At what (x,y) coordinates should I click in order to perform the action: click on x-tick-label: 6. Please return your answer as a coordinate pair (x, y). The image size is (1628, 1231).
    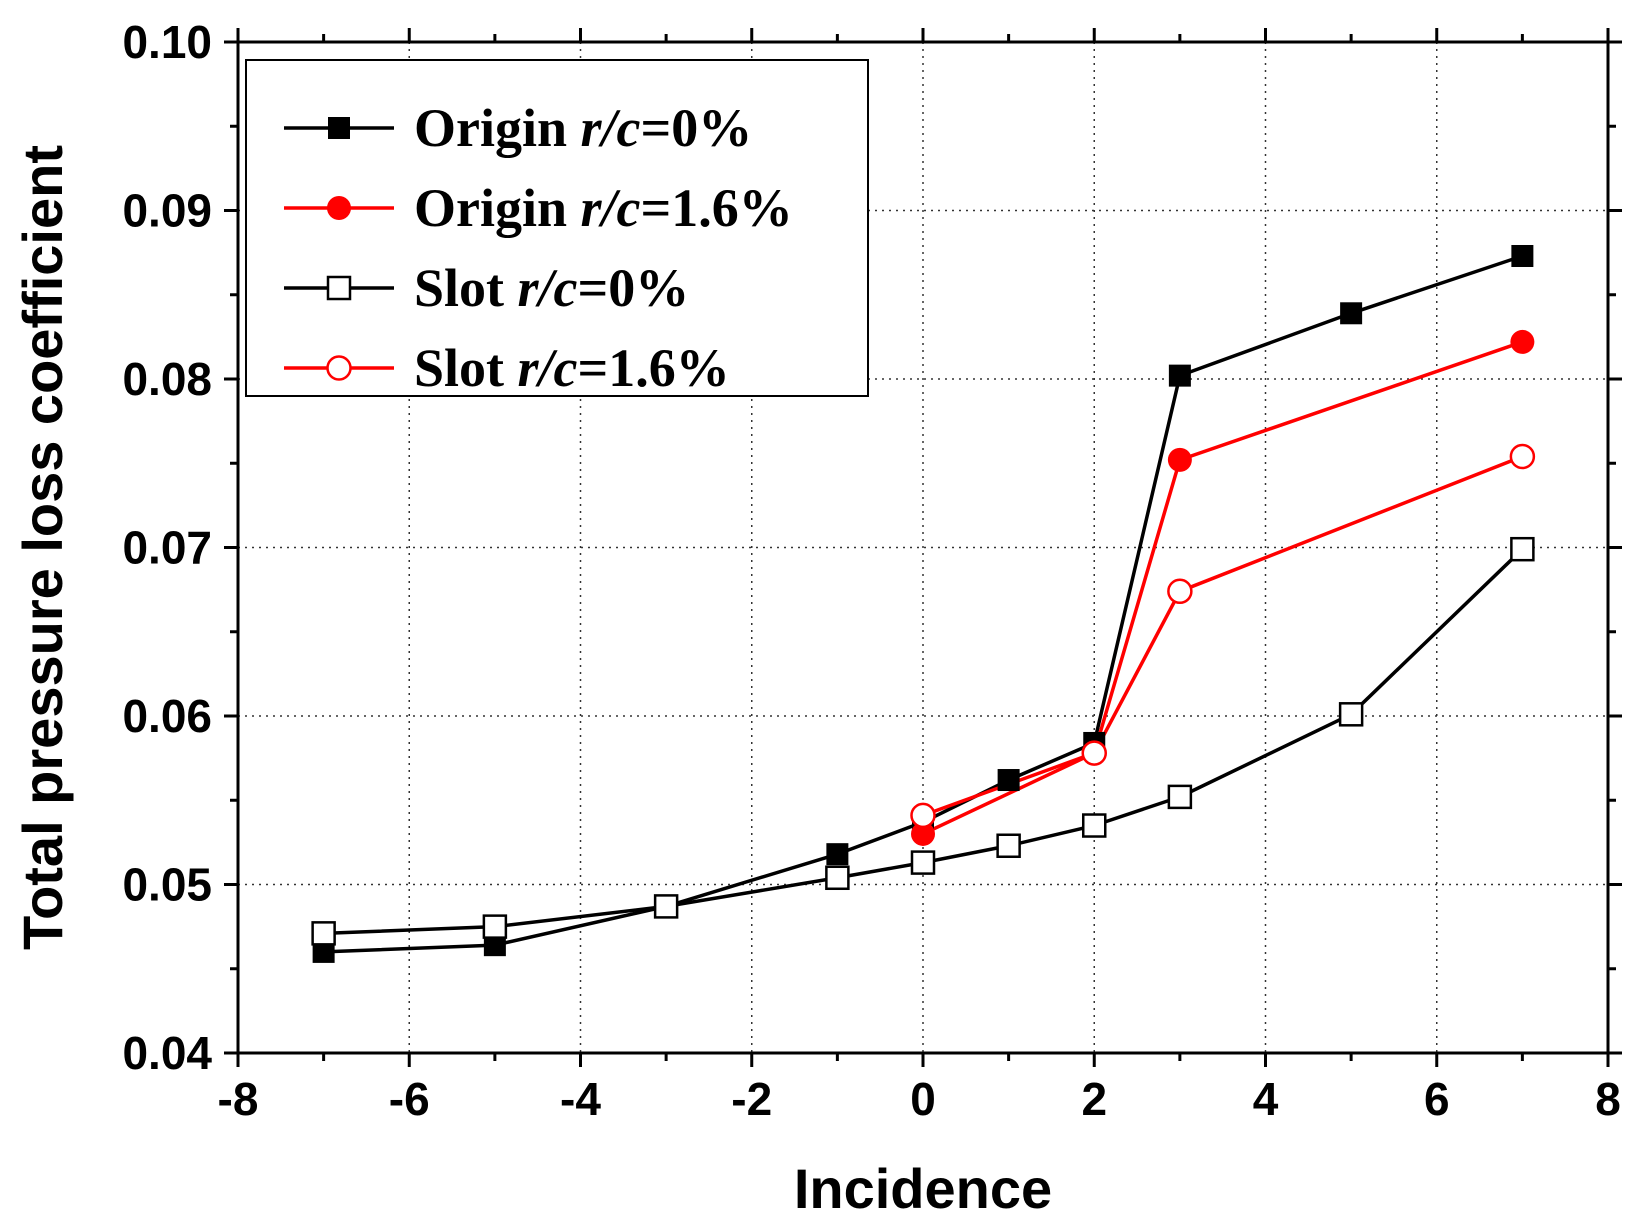
    Looking at the image, I should click on (1437, 1099).